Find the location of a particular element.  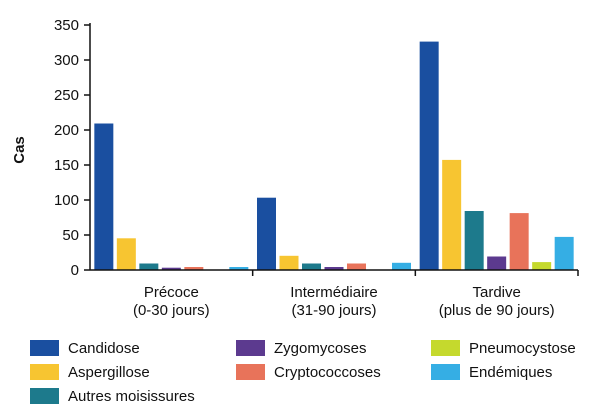

legend-label: Zygomycoses is located at coordinates (320, 348).